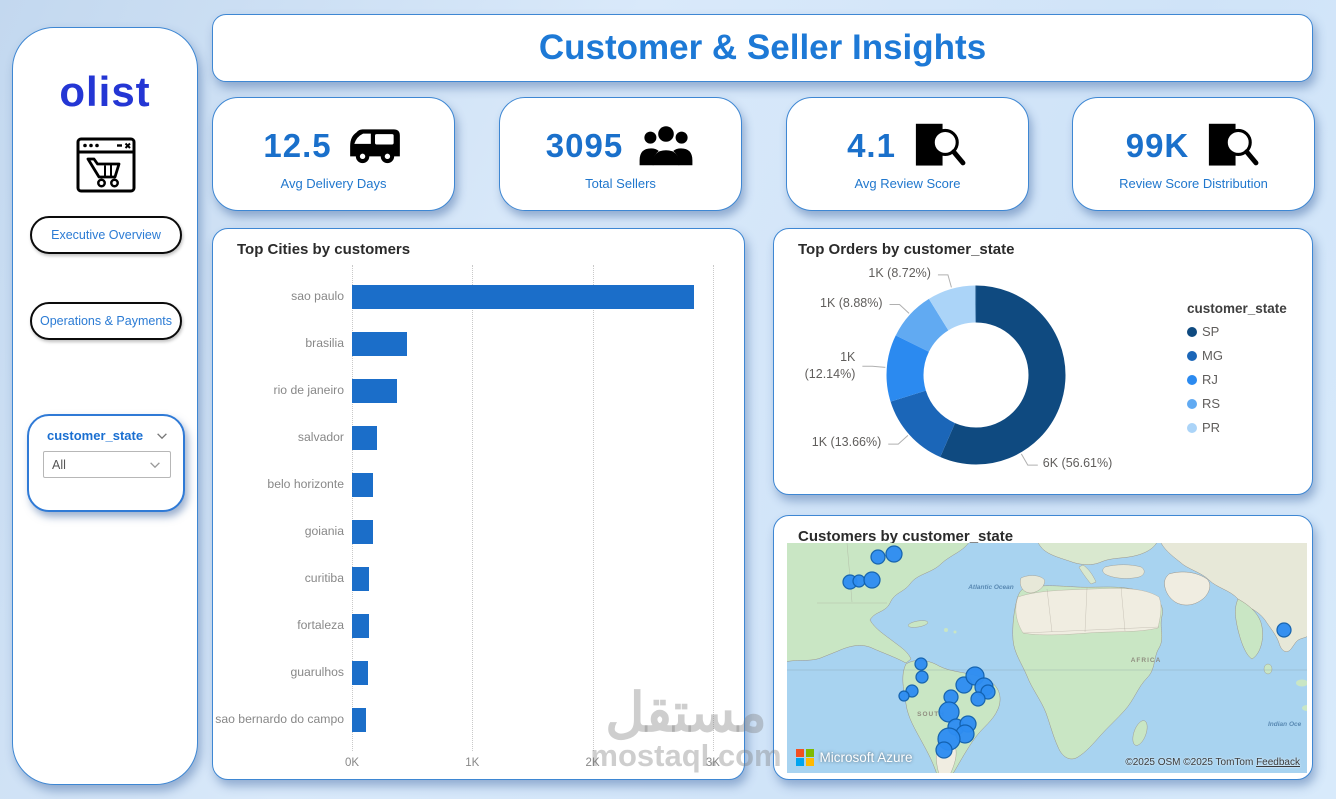 The width and height of the screenshot is (1336, 799). What do you see at coordinates (359, 720) in the screenshot?
I see `bar-sao-bernardo-do-campo` at bounding box center [359, 720].